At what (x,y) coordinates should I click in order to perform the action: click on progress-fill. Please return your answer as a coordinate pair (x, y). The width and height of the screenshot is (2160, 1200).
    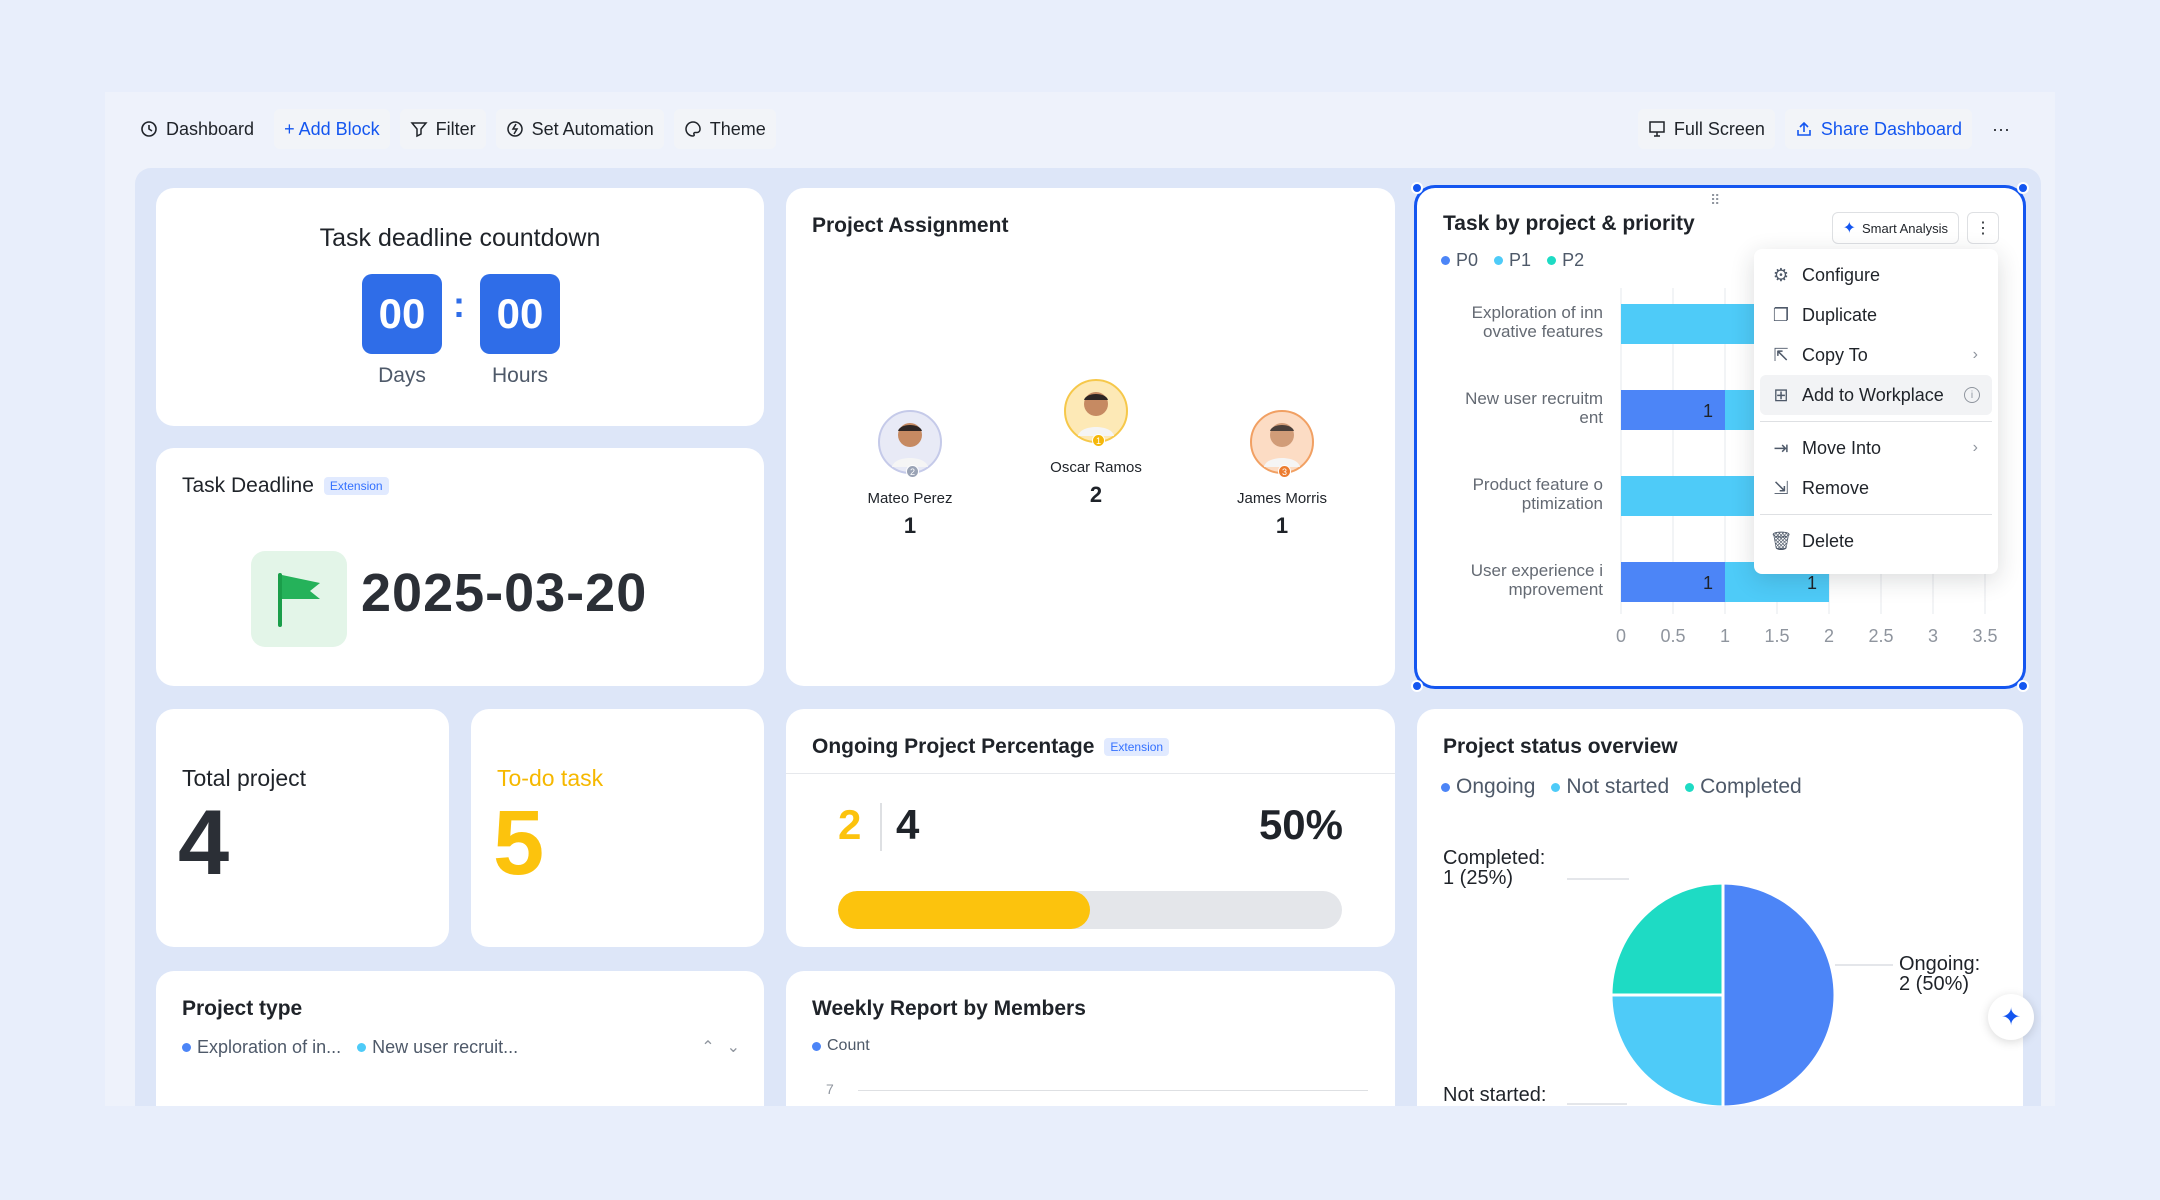
    Looking at the image, I should click on (964, 910).